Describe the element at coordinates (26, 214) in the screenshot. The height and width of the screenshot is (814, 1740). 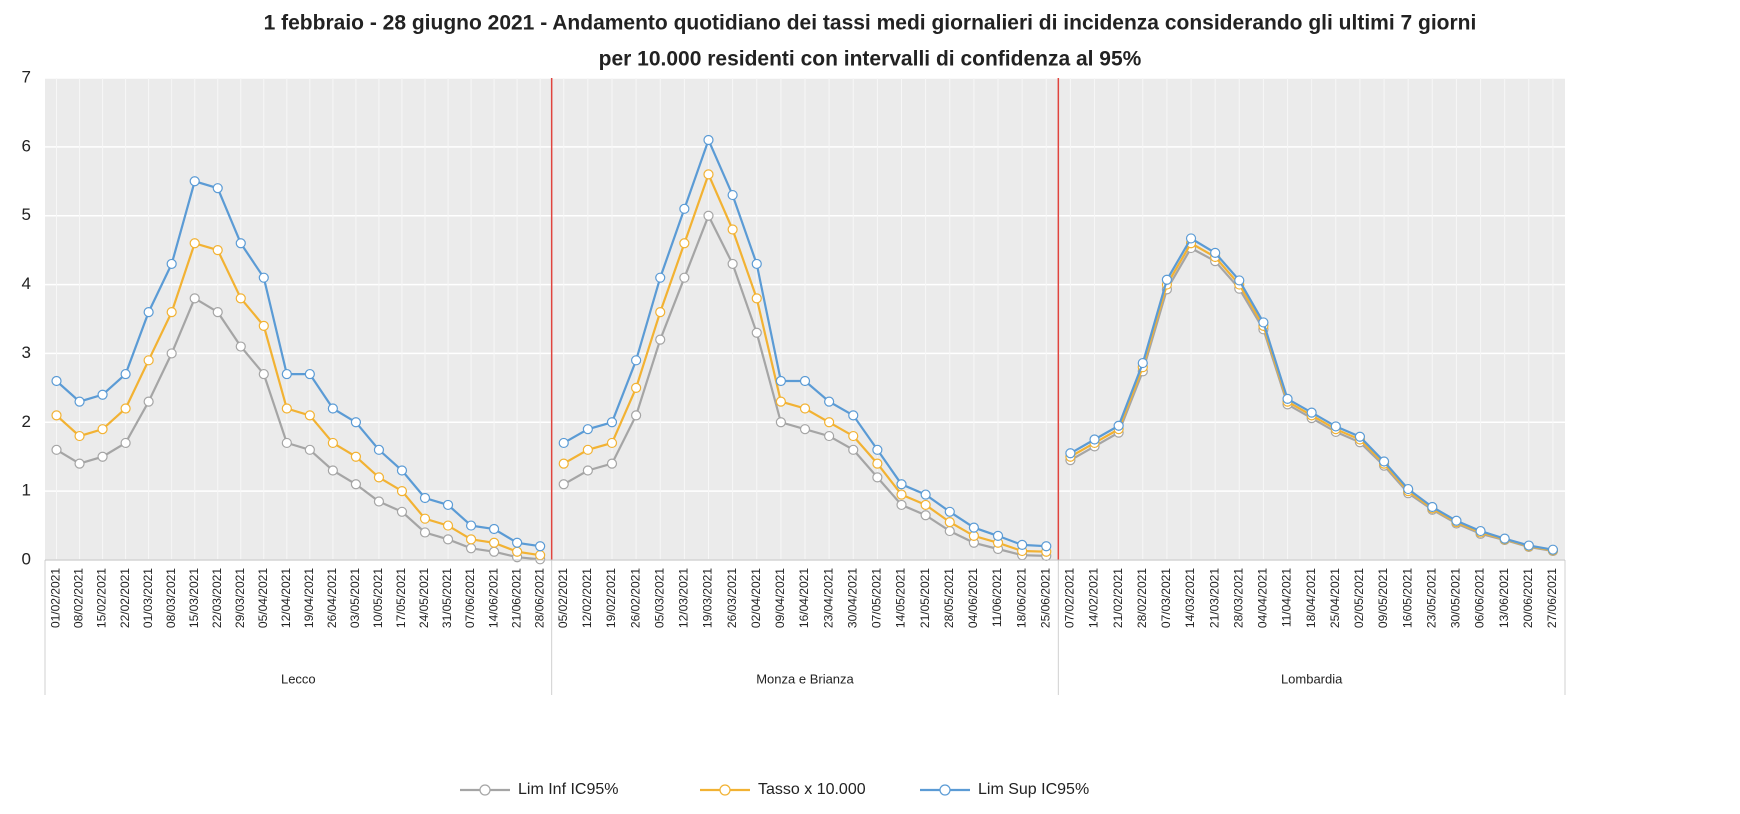
I see `y-tick-label: 5` at that location.